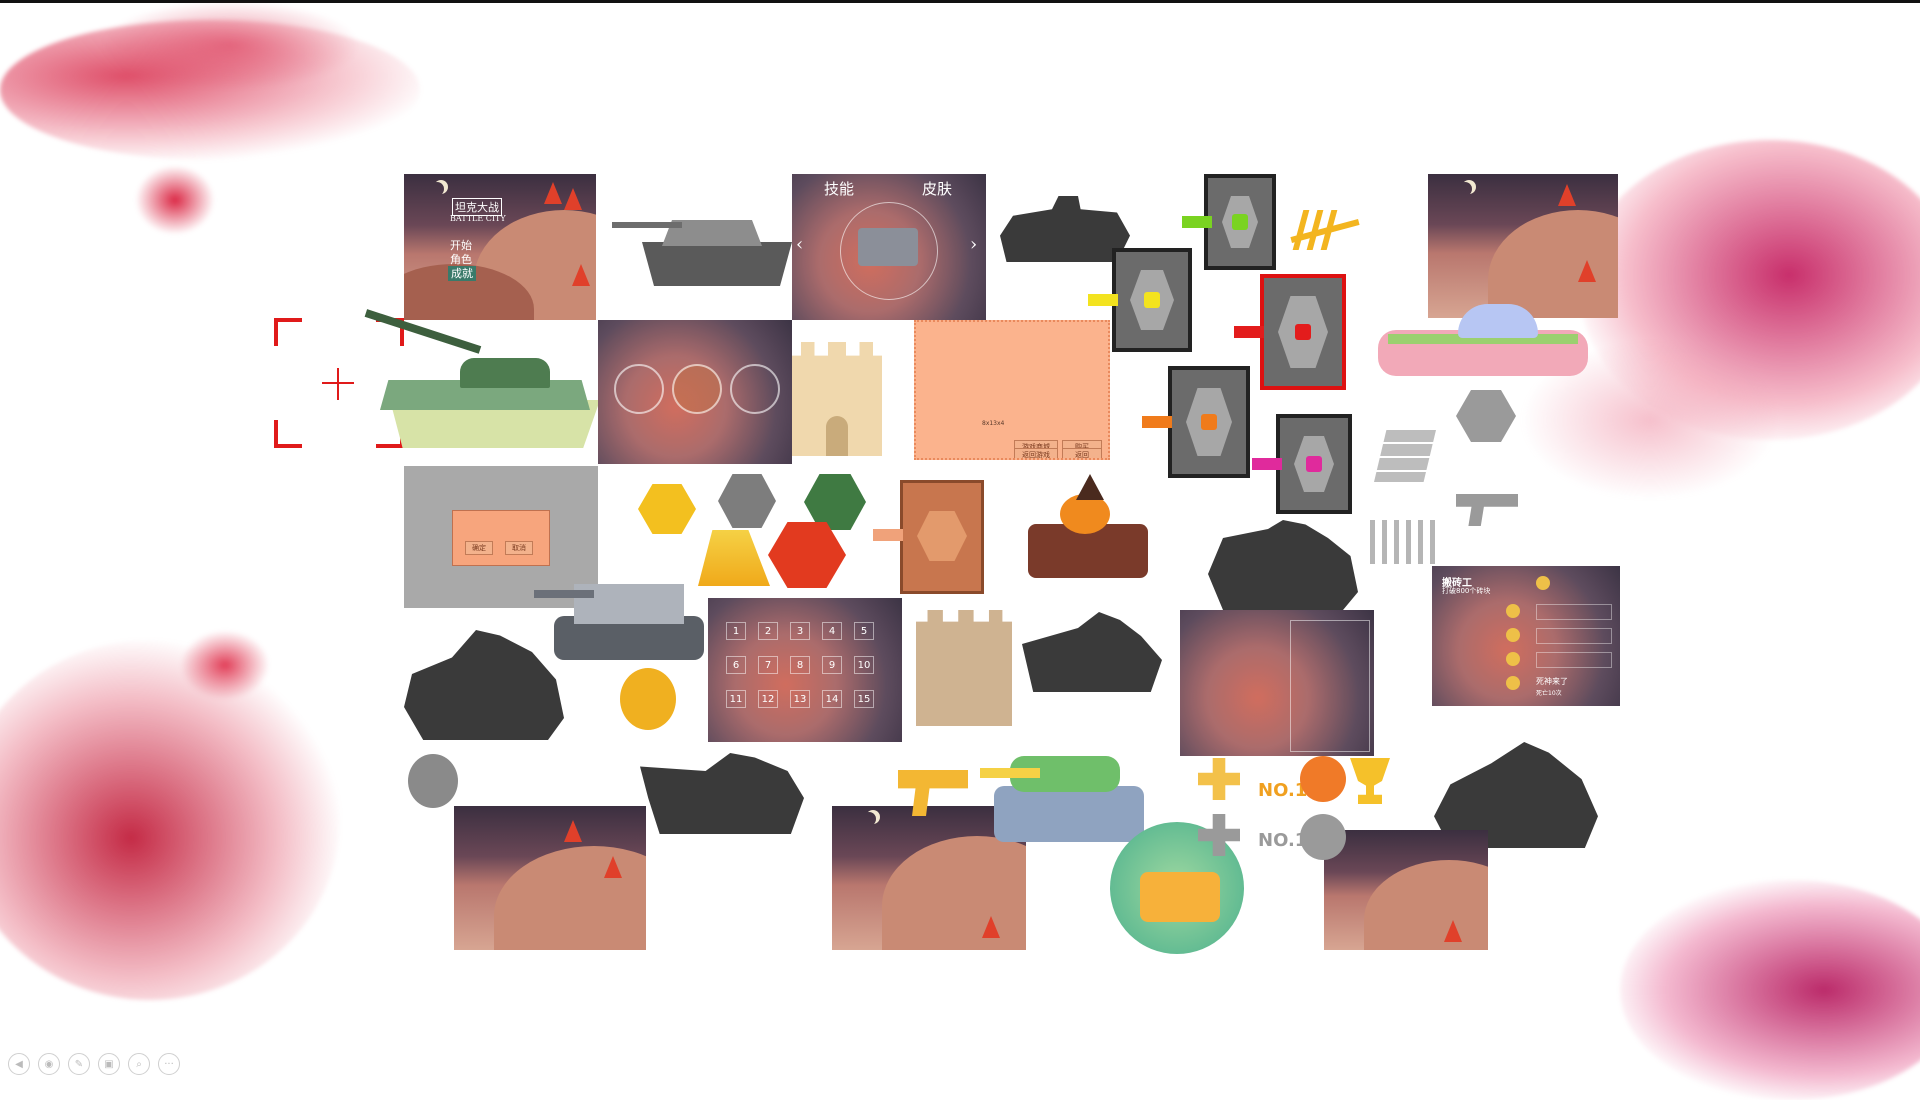 The image size is (1920, 1100). I want to click on level-cell: 4, so click(832, 631).